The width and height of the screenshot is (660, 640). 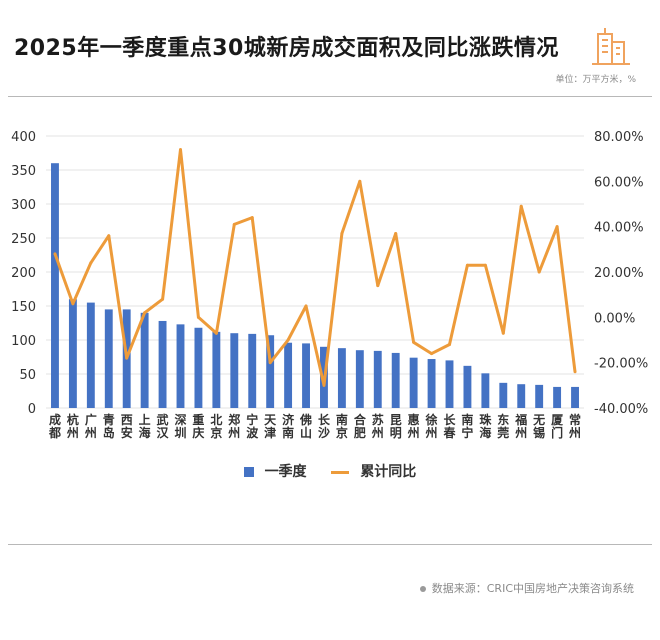 What do you see at coordinates (180, 426) in the screenshot?
I see `category-label: 深圳` at bounding box center [180, 426].